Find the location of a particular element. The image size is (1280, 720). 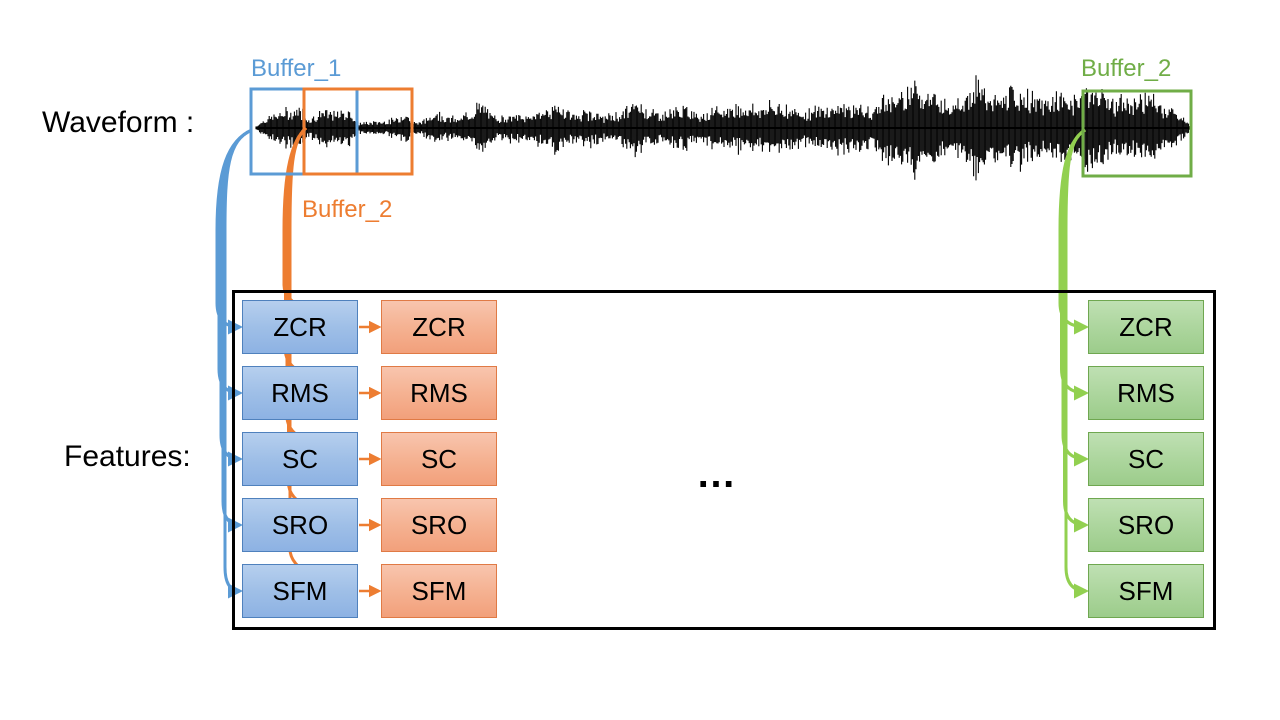

buffer-1-label: Buffer_1 is located at coordinates (296, 68).